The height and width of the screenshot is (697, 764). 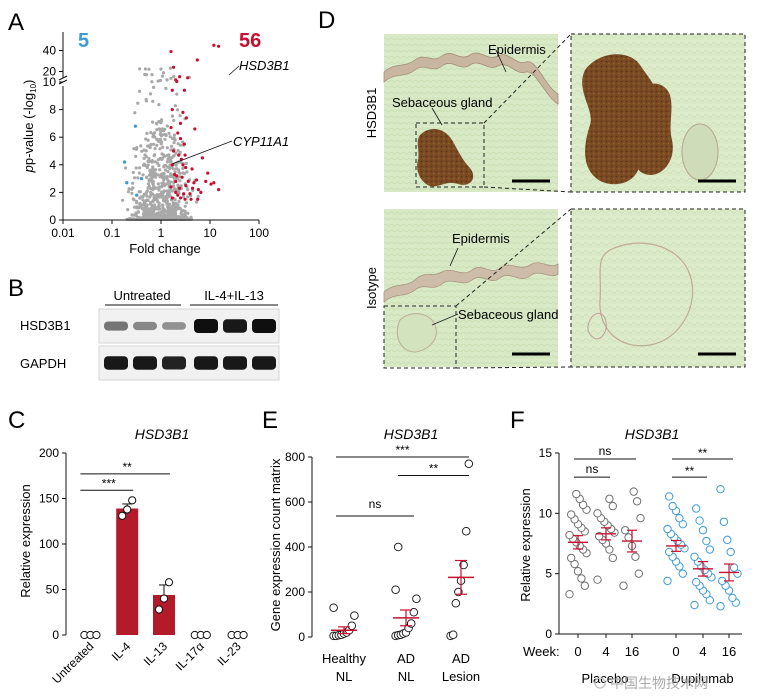 I want to click on y-tick-label: 20, so click(x=50, y=72).